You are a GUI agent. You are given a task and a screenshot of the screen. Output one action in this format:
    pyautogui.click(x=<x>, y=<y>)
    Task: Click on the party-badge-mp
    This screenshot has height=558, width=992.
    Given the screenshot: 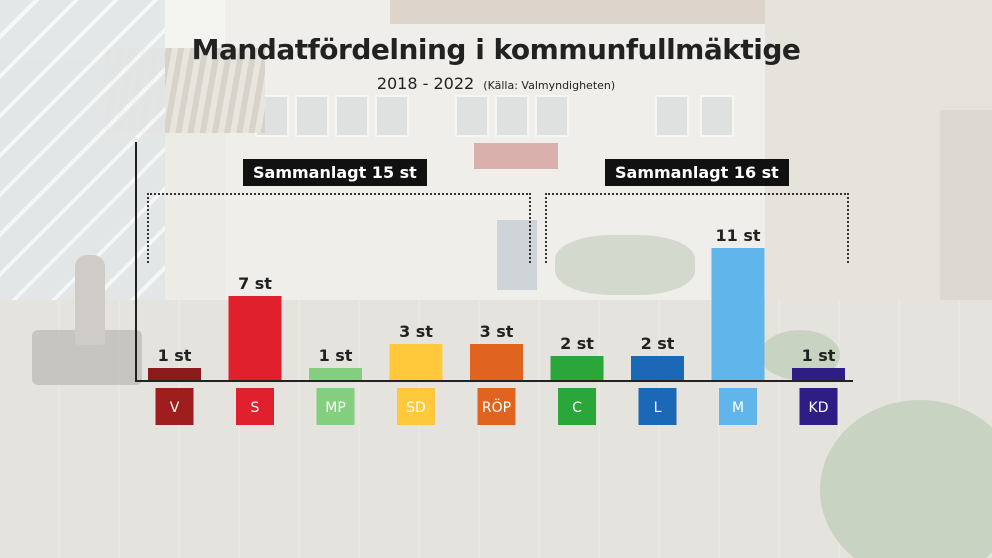 What is the action you would take?
    pyautogui.click(x=335, y=406)
    